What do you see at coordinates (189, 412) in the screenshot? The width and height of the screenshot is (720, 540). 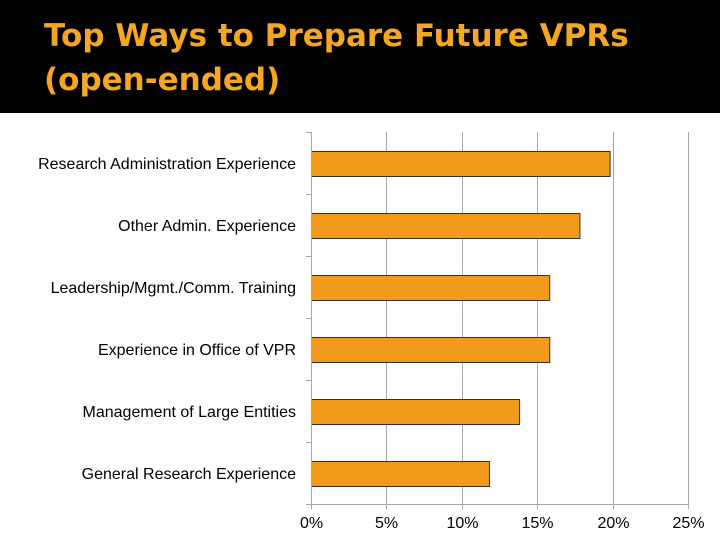 I see `category-label: Management of Large Entities` at bounding box center [189, 412].